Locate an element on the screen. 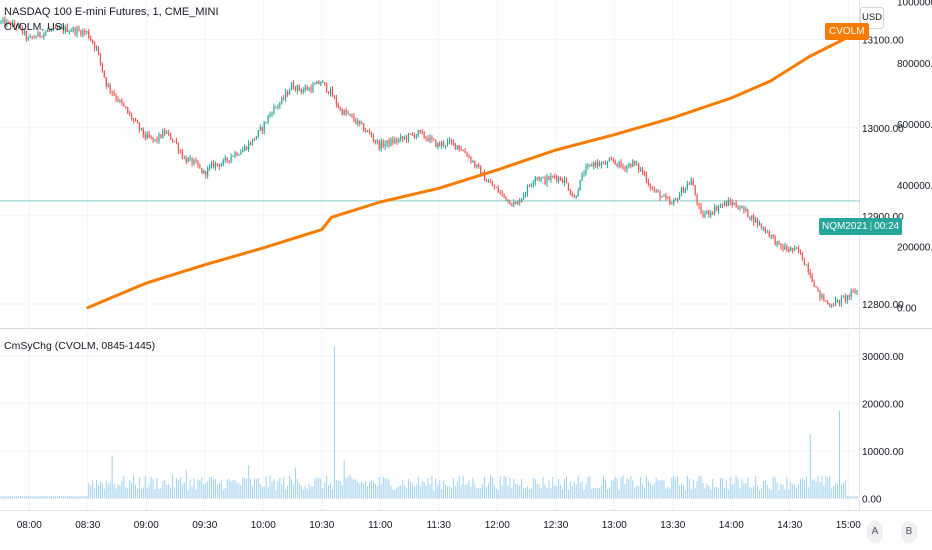 The width and height of the screenshot is (932, 550). cvolm-tick-label: 400000.00 is located at coordinates (914, 186).